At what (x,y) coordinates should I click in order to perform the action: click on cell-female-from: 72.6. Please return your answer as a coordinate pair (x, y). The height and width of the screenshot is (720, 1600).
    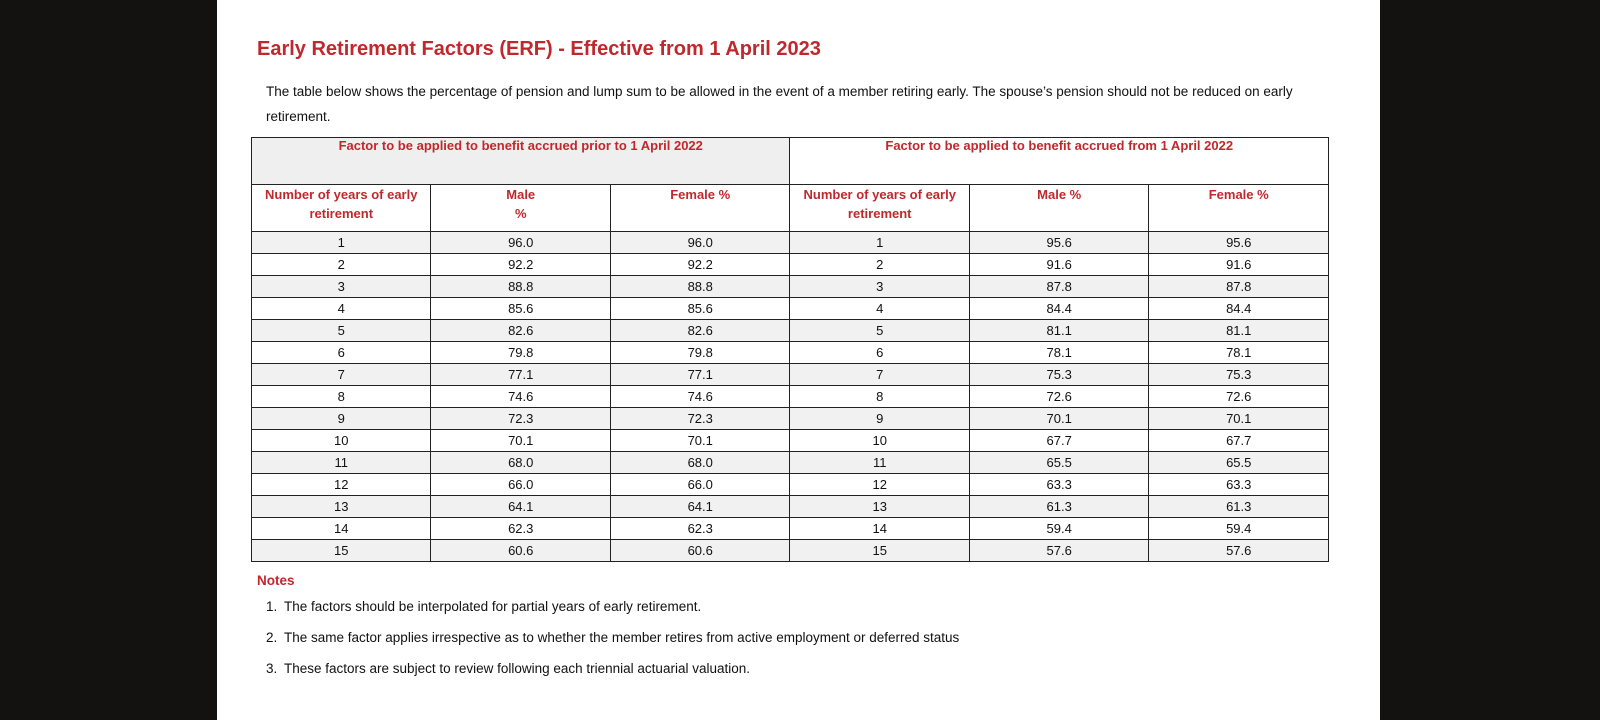
    Looking at the image, I should click on (1238, 396).